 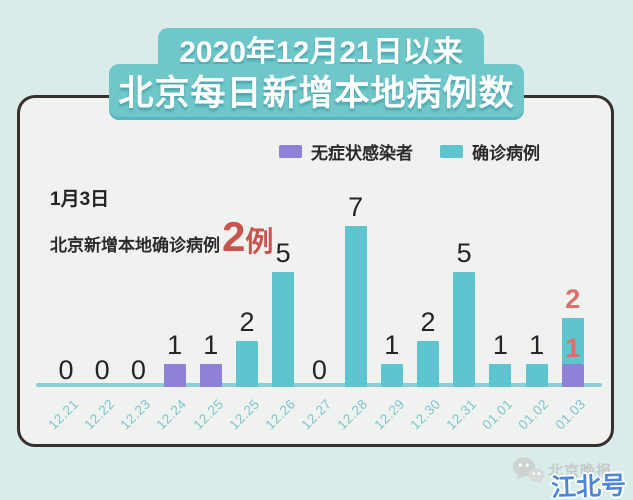 I want to click on legend-label-confirmed: 确诊病例, so click(x=506, y=153).